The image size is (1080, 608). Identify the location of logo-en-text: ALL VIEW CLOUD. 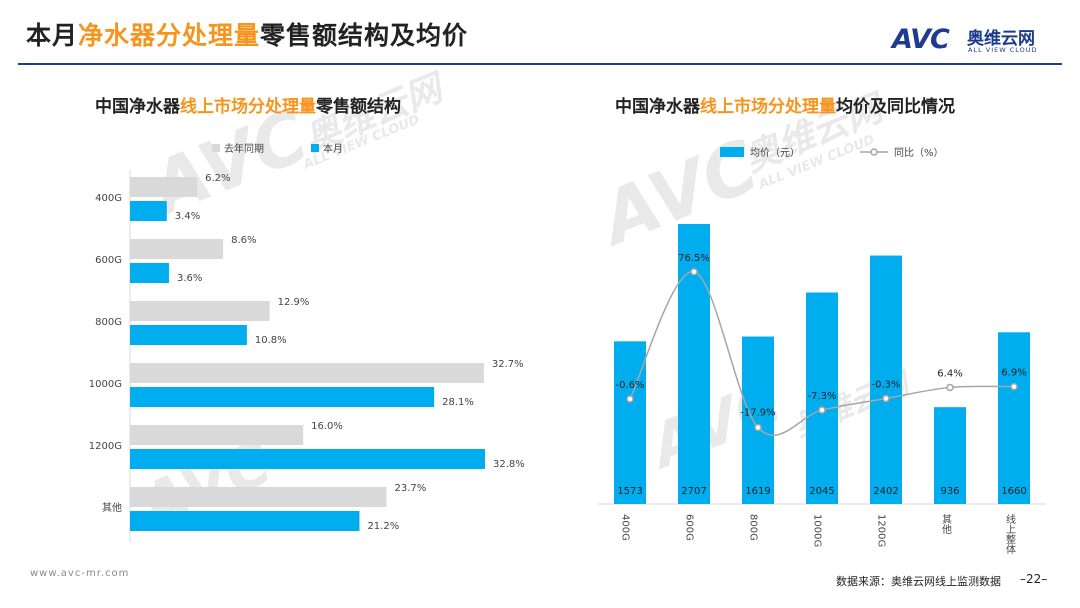
(1003, 50).